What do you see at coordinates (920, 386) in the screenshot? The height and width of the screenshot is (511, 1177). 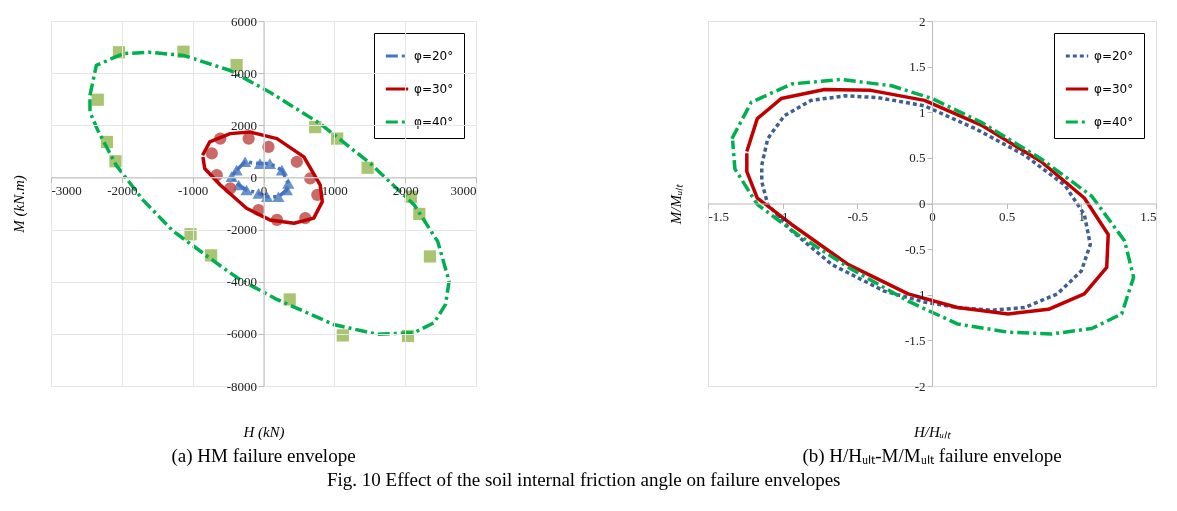 I see `y-tick-label: -2` at bounding box center [920, 386].